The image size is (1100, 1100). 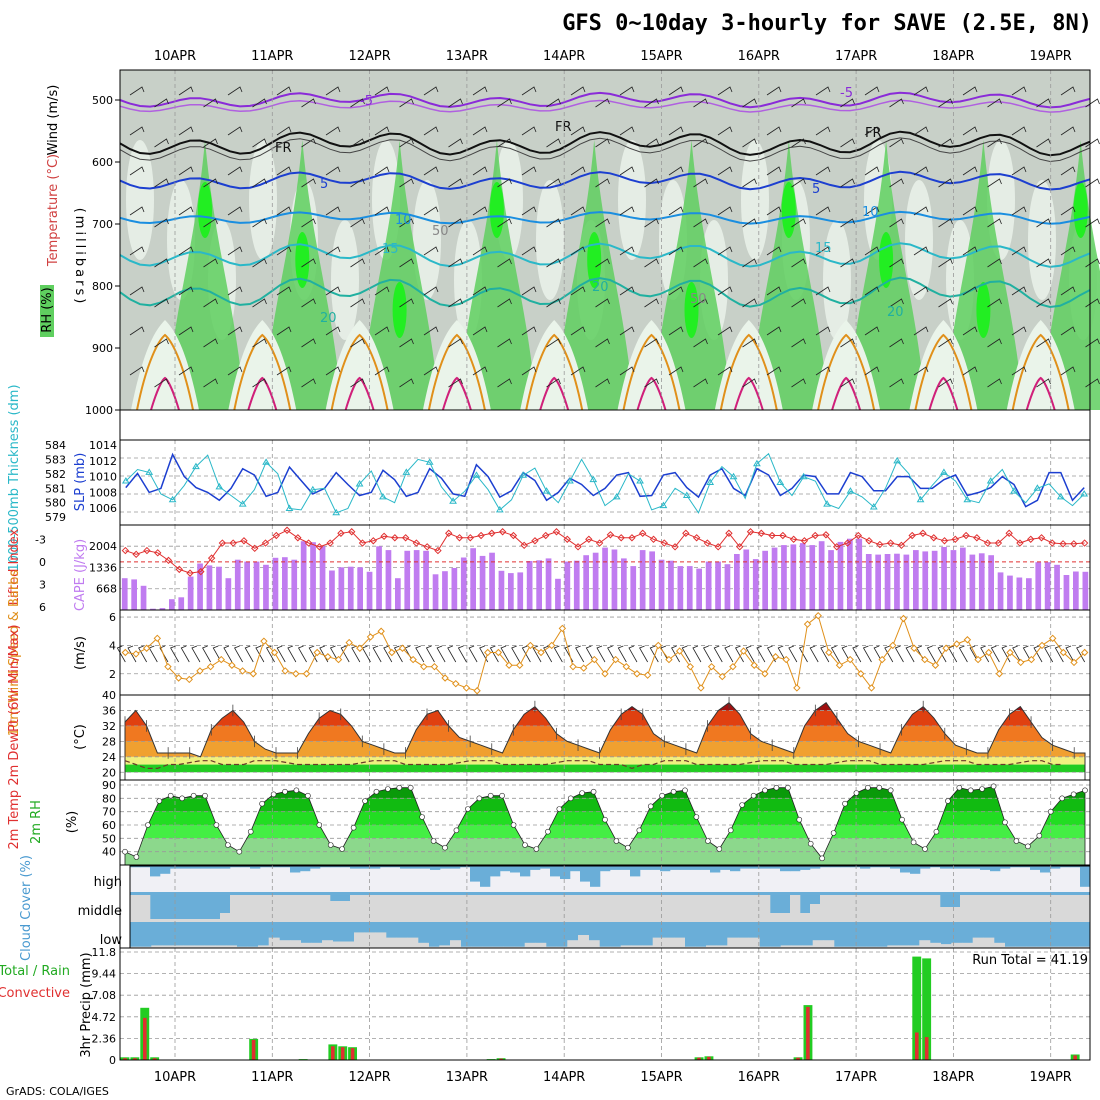 I want to click on rh-tick-label: 60, so click(x=109, y=825).